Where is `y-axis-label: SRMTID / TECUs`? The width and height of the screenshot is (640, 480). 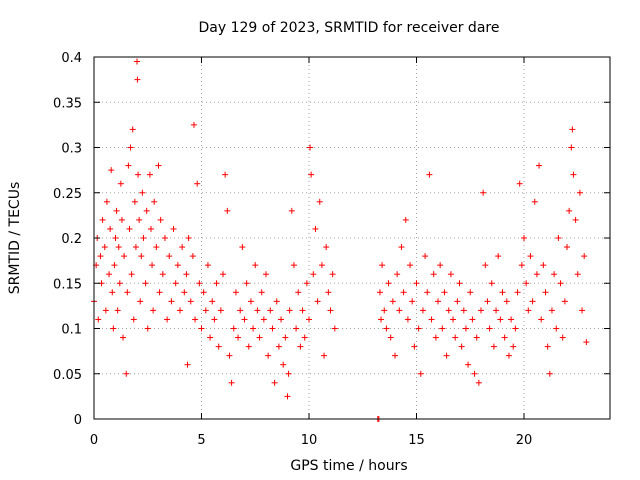
y-axis-label: SRMTID / TECUs is located at coordinates (15, 238).